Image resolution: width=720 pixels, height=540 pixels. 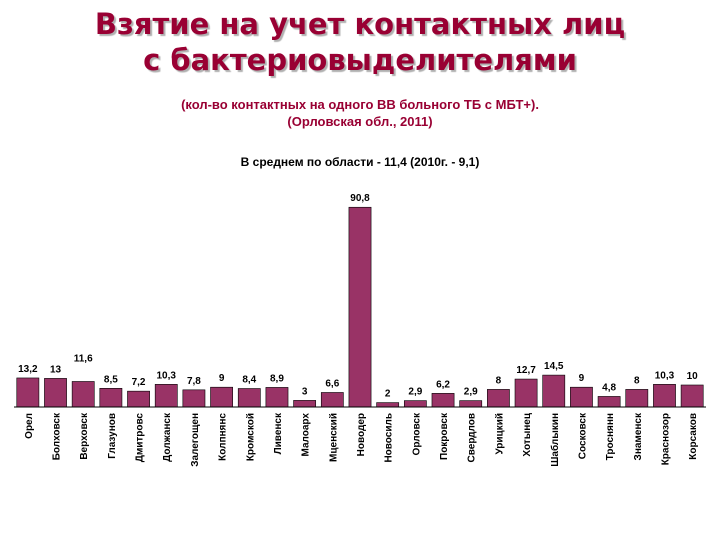 I want to click on category-label-8: Колпнянс, so click(x=223, y=437).